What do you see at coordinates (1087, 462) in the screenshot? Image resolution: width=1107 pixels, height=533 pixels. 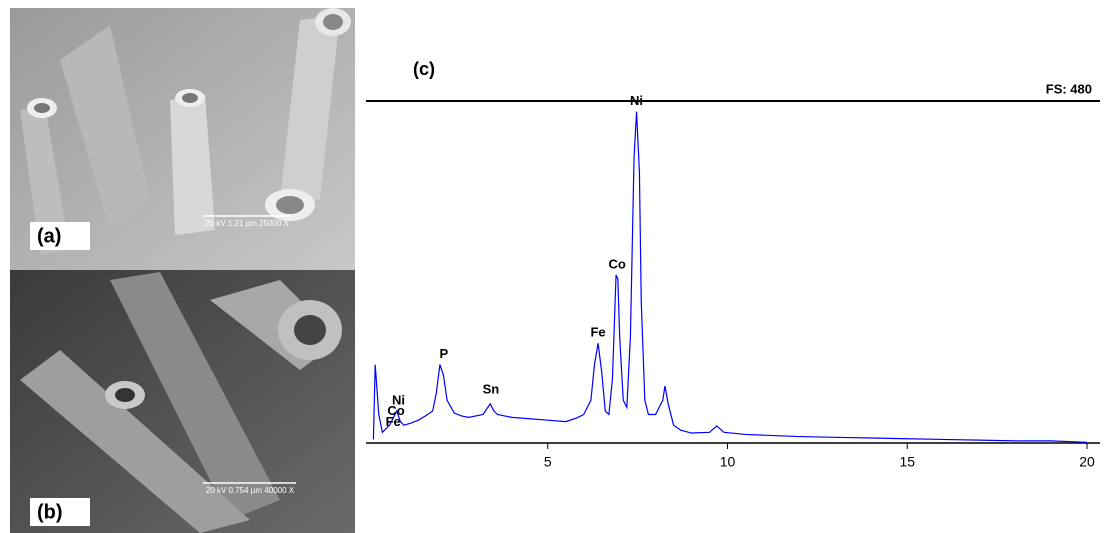 I see `x-tick-label: 20` at bounding box center [1087, 462].